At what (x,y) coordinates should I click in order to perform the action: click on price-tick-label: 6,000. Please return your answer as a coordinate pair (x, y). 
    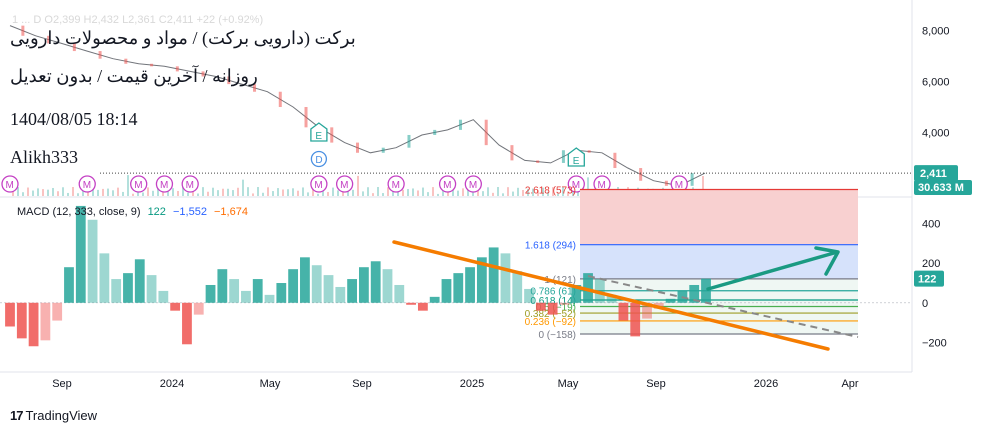
    Looking at the image, I should click on (936, 83).